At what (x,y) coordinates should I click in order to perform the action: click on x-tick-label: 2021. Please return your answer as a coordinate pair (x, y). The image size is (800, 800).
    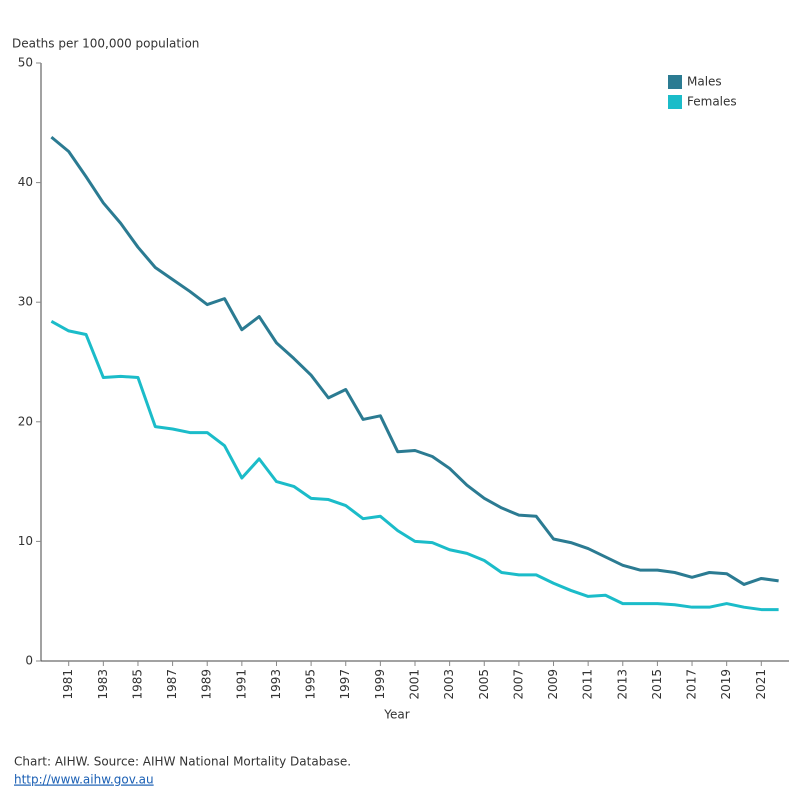
    Looking at the image, I should click on (761, 684).